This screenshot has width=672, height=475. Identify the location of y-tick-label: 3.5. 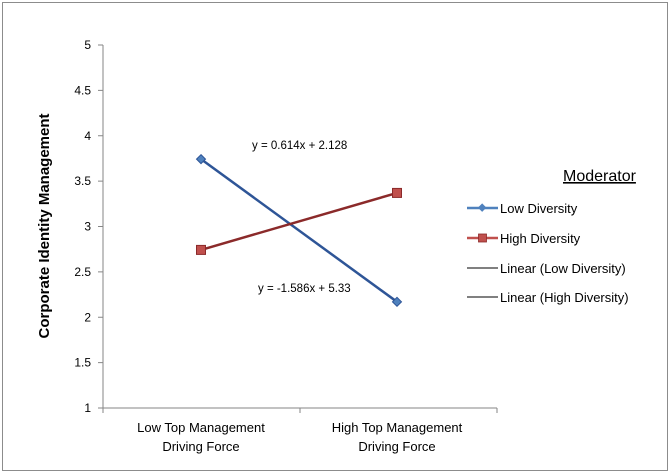
(82, 181).